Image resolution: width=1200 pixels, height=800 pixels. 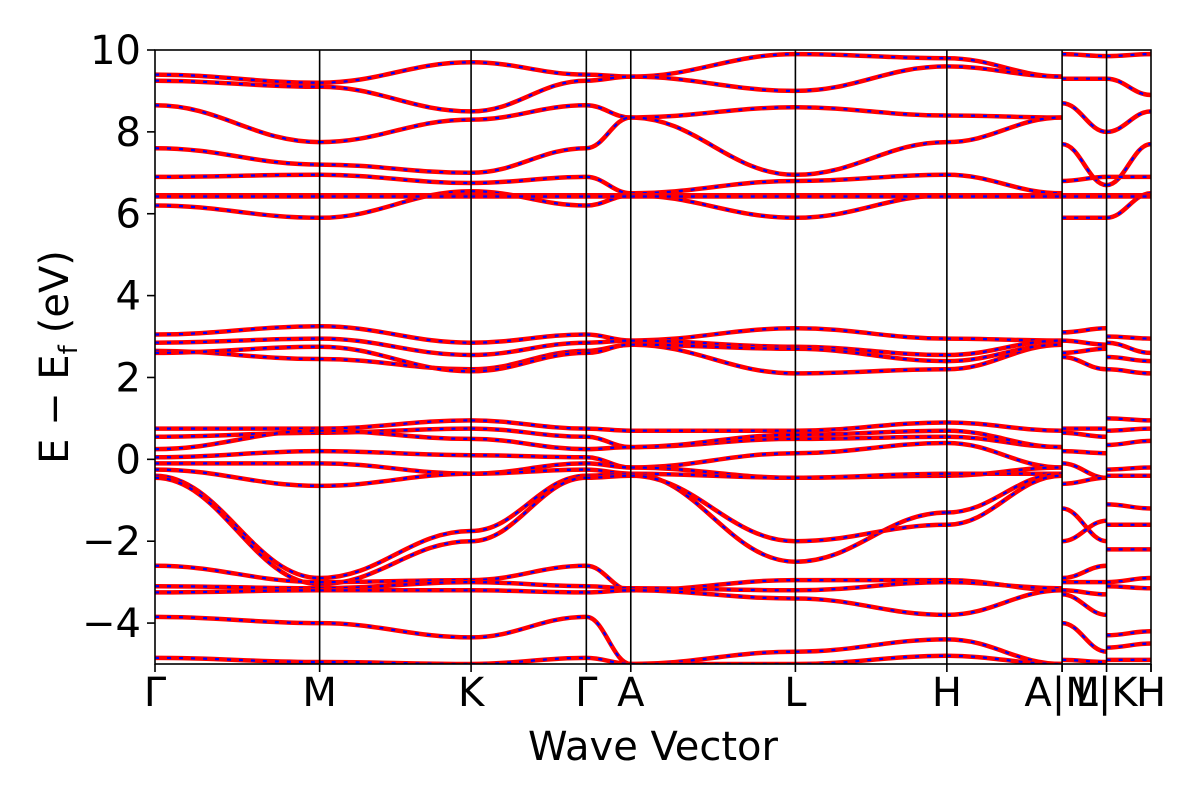 I want to click on y-tick-label: −4, so click(x=111, y=624).